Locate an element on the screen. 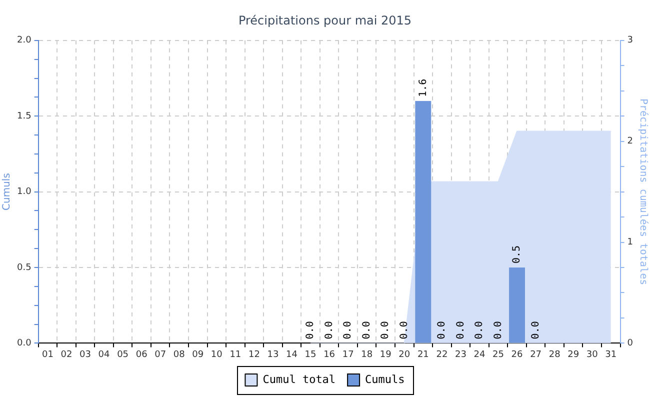 This screenshot has height=400, width=650. x-tick-label: 24 is located at coordinates (480, 355).